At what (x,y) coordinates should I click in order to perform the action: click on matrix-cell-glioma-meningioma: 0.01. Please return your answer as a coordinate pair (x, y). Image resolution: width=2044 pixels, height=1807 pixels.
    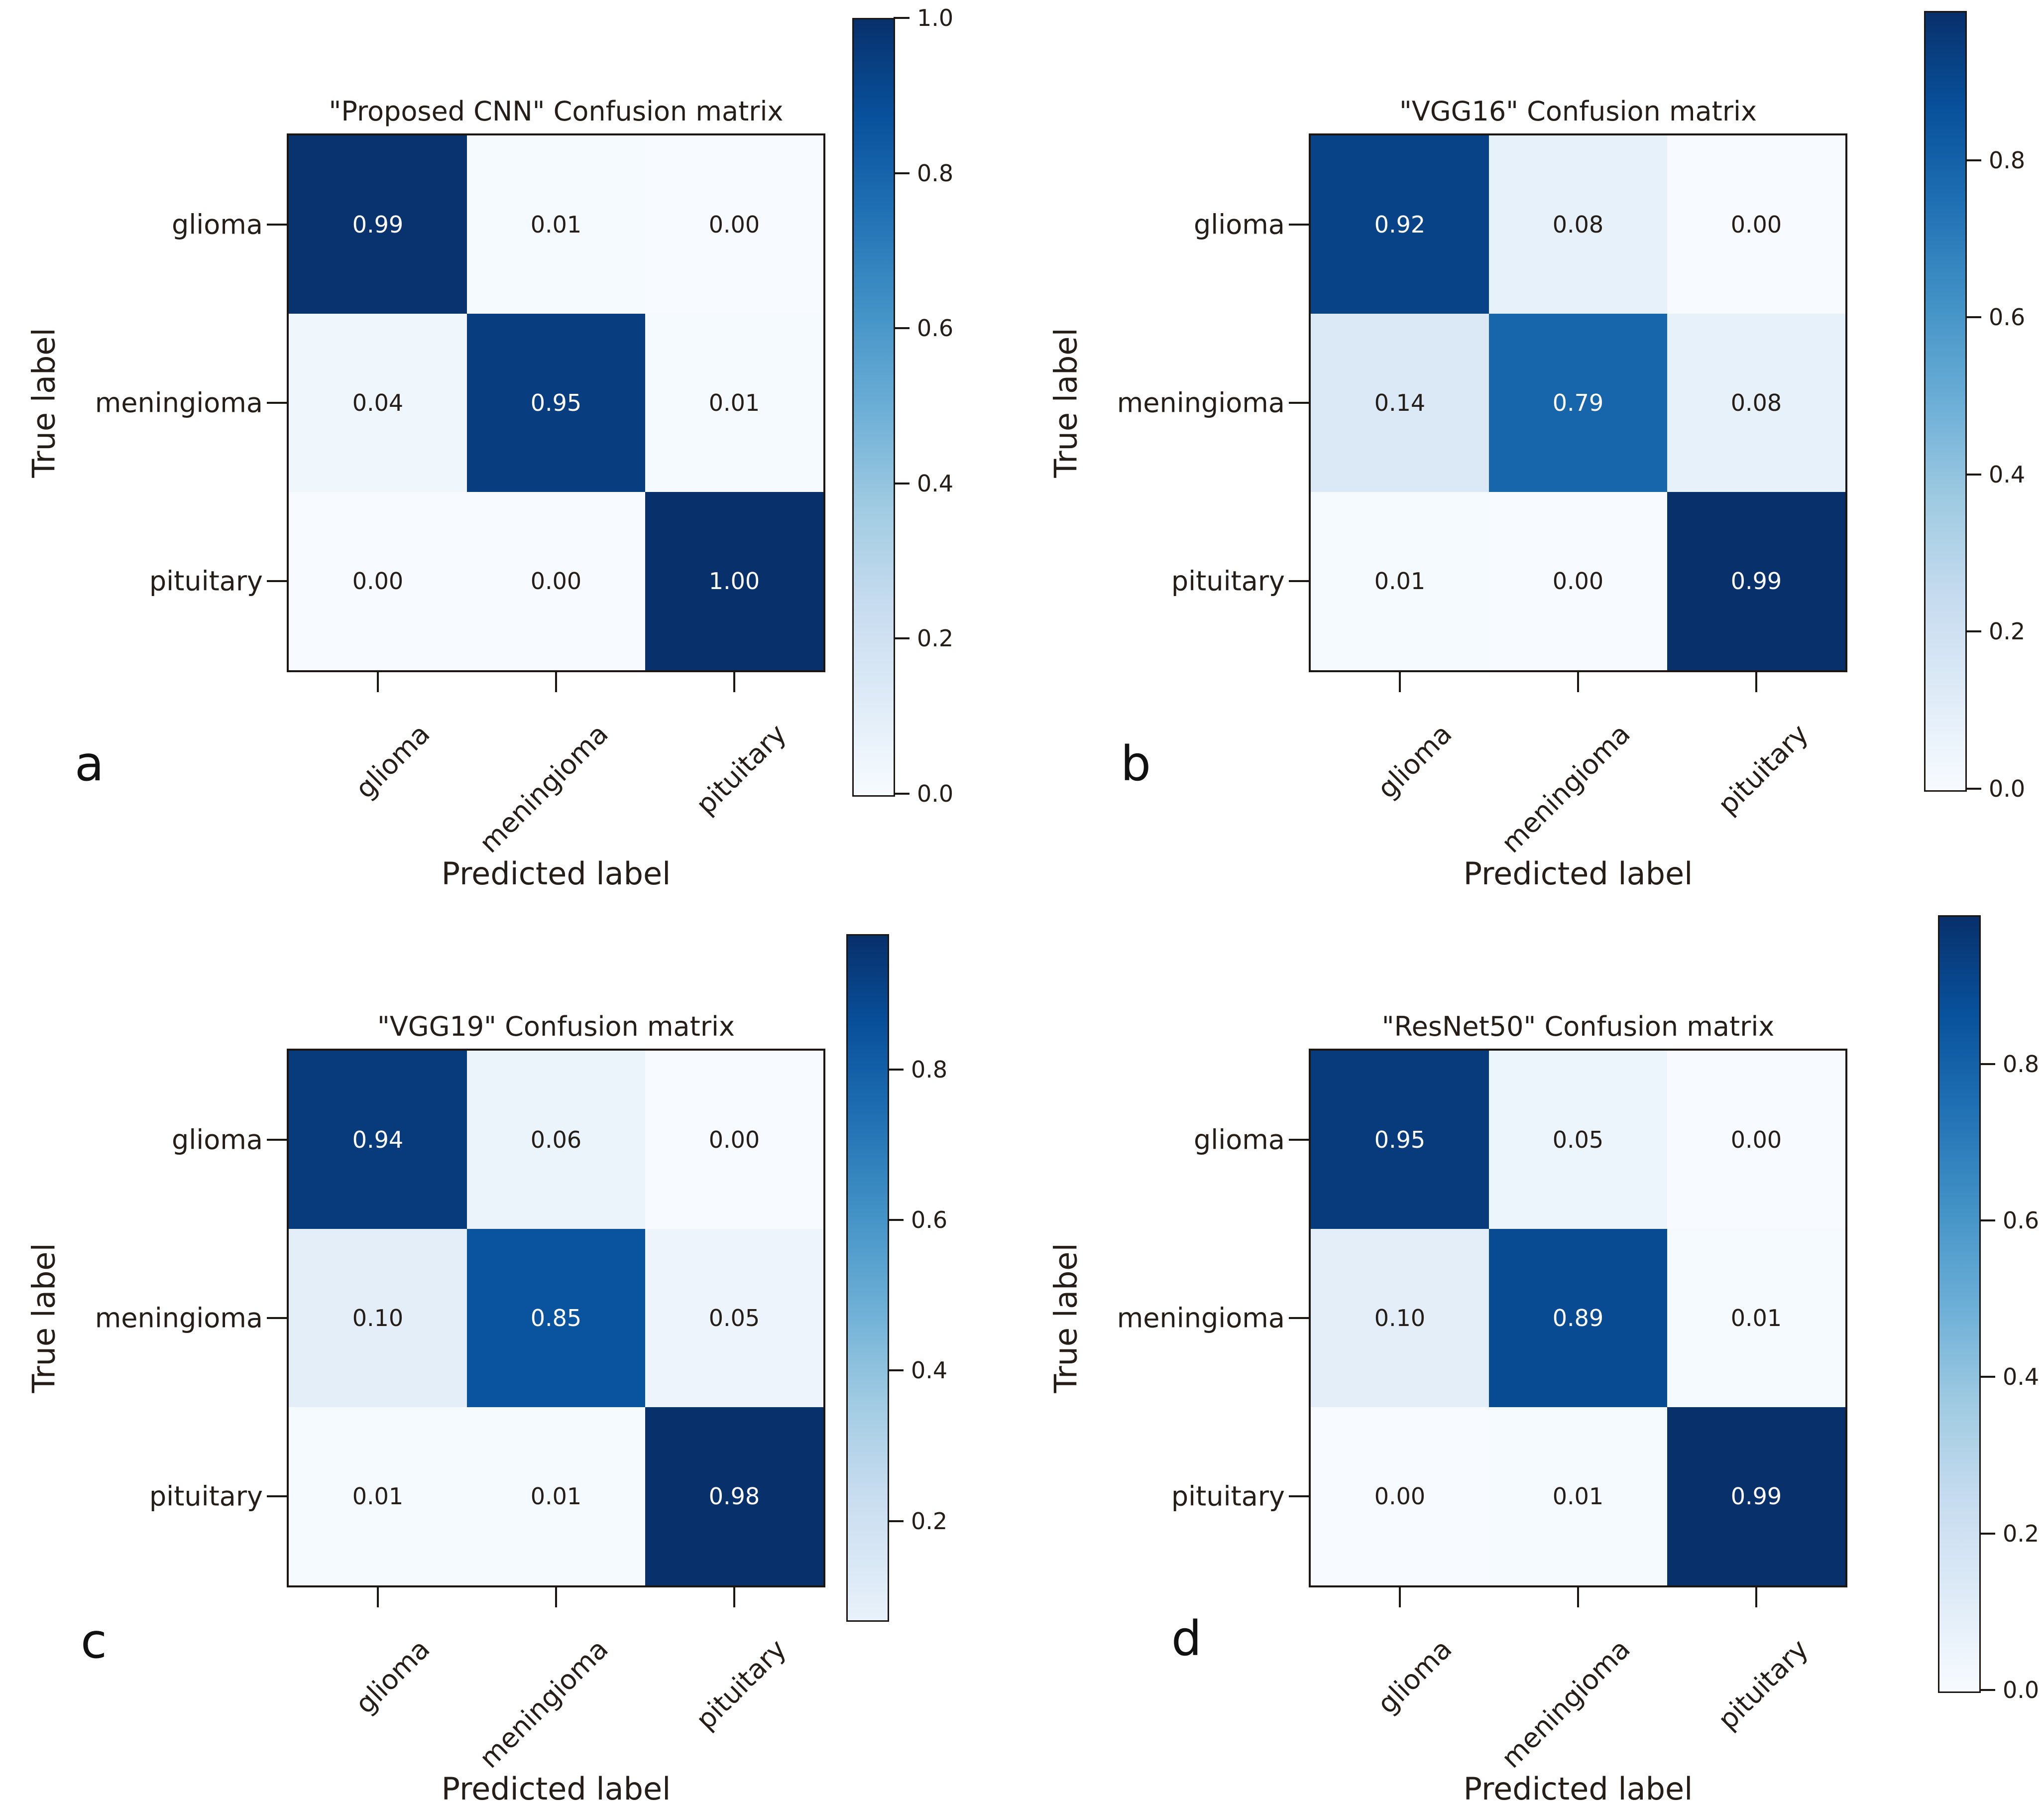
    Looking at the image, I should click on (556, 224).